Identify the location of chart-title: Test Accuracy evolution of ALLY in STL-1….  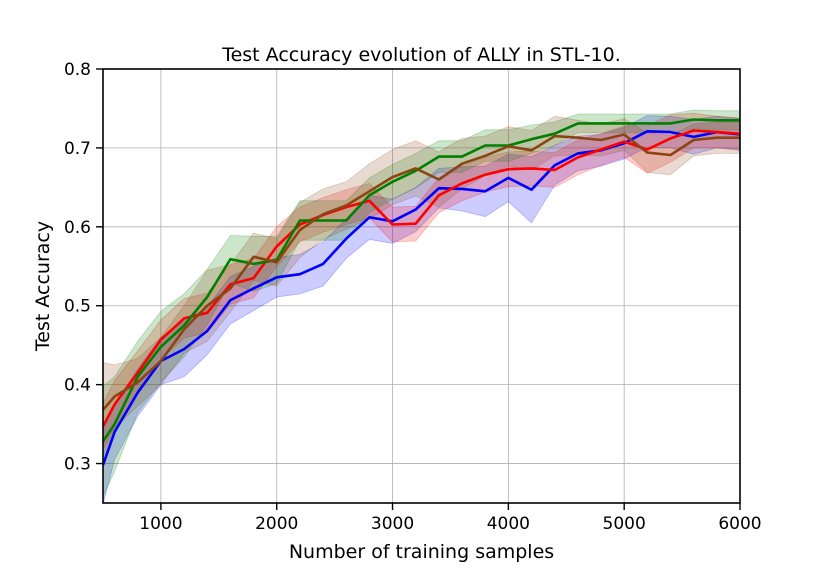
(421, 55).